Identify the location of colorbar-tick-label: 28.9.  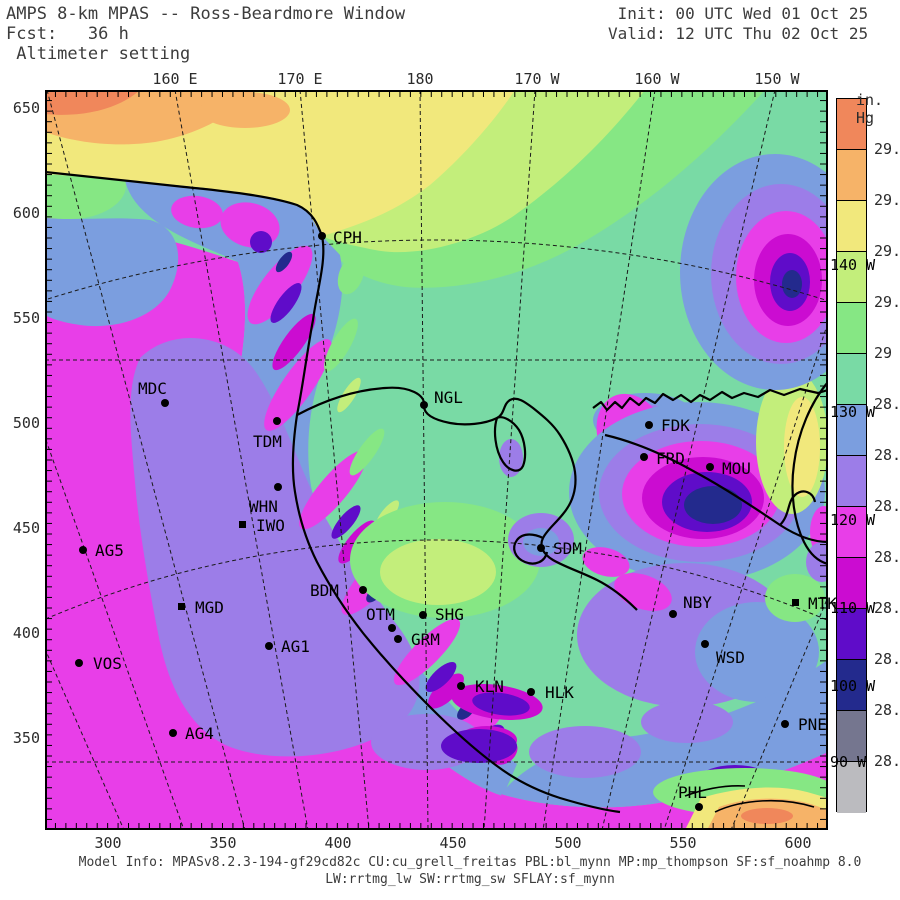
(887, 404).